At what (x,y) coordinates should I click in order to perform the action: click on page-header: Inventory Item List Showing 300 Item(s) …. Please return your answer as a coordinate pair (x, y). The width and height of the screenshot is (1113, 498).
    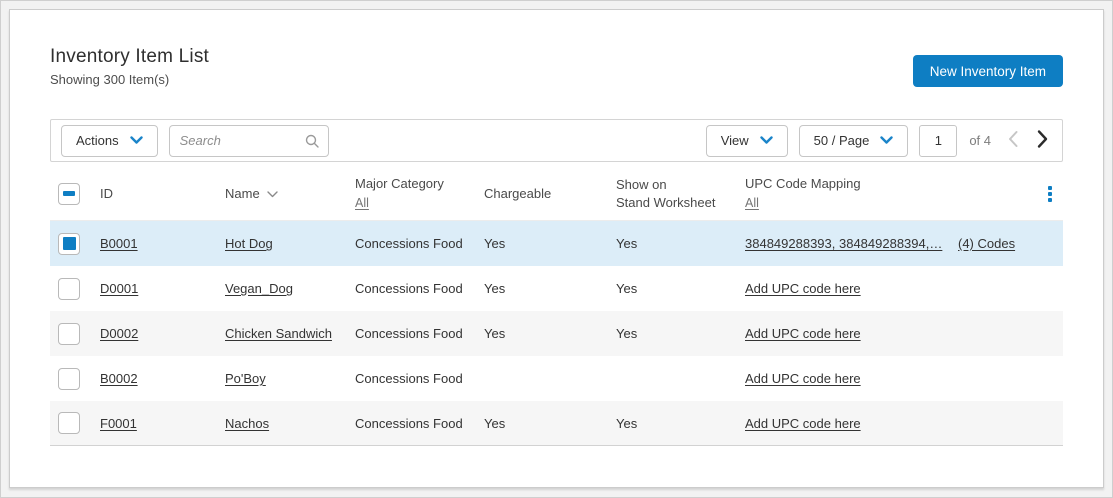
    Looking at the image, I should click on (556, 65).